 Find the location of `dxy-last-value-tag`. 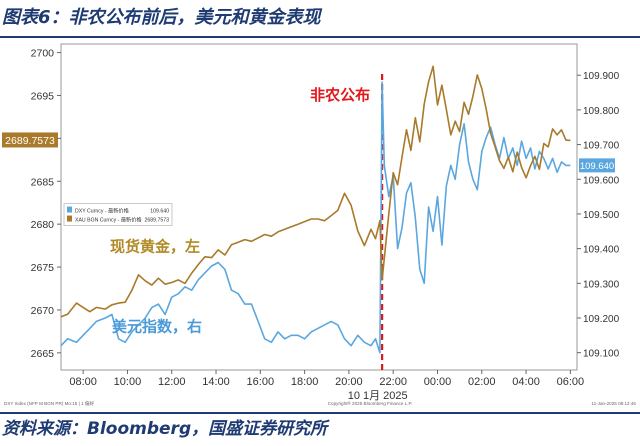

dxy-last-value-tag is located at coordinates (597, 165).